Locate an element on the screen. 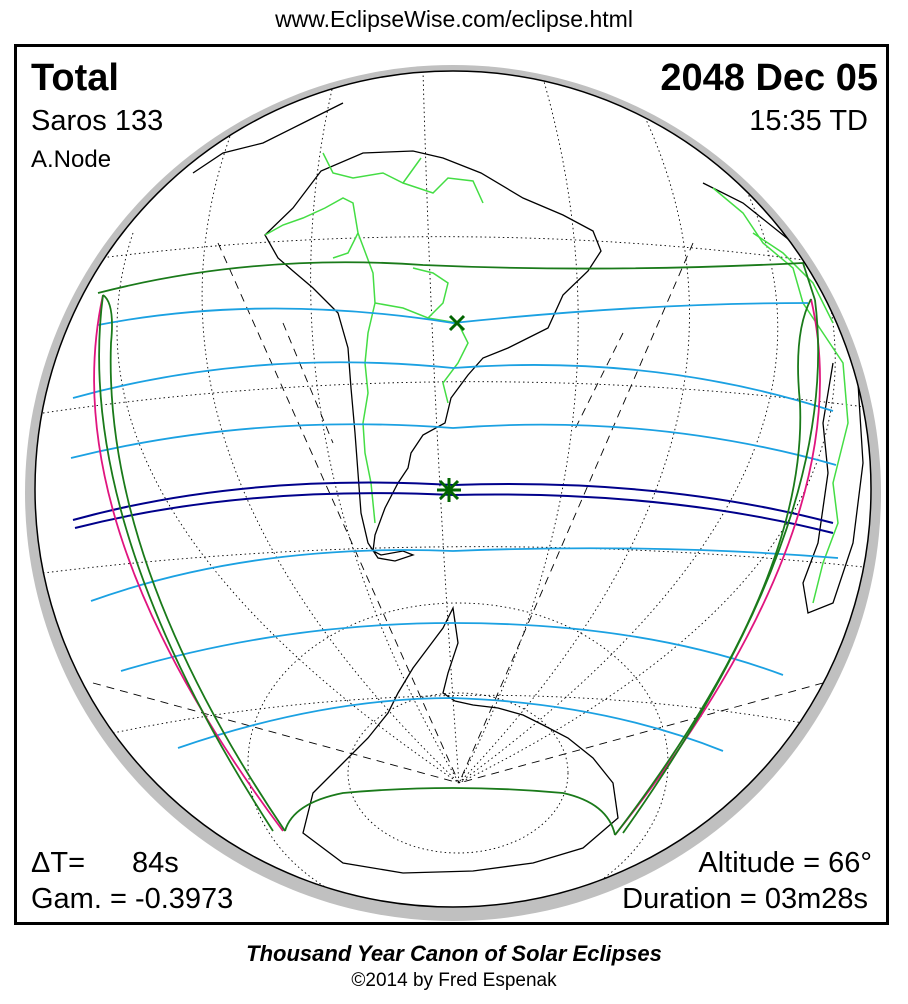  altitude-label: Altitude = 66° is located at coordinates (785, 863).